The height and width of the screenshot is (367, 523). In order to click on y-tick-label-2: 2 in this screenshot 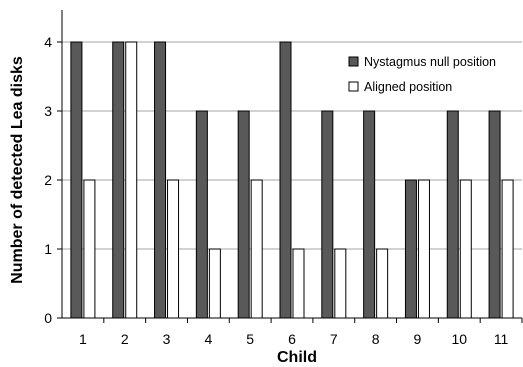, I will do `click(48, 180)`.